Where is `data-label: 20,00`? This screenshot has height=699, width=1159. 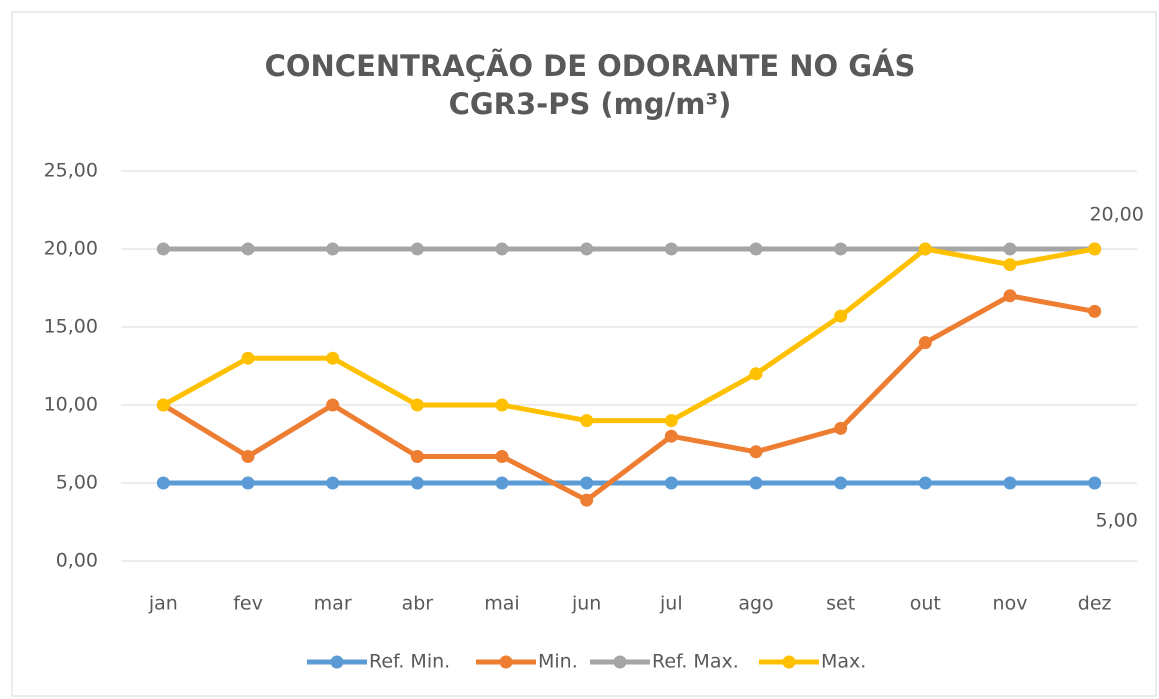 data-label: 20,00 is located at coordinates (1116, 215).